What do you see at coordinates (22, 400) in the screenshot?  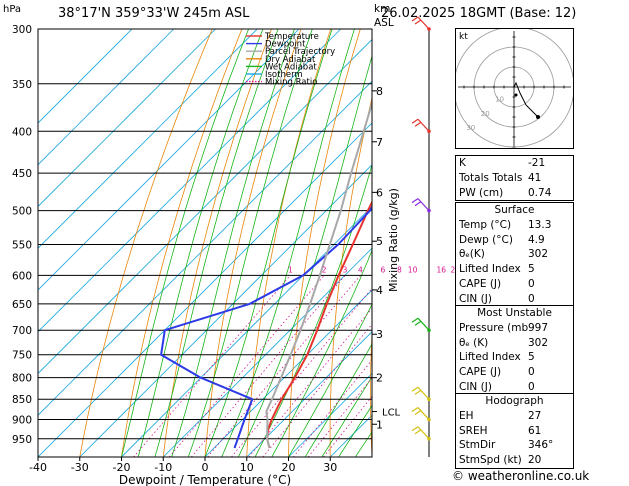 I see `pressure-tick-label: 850` at bounding box center [22, 400].